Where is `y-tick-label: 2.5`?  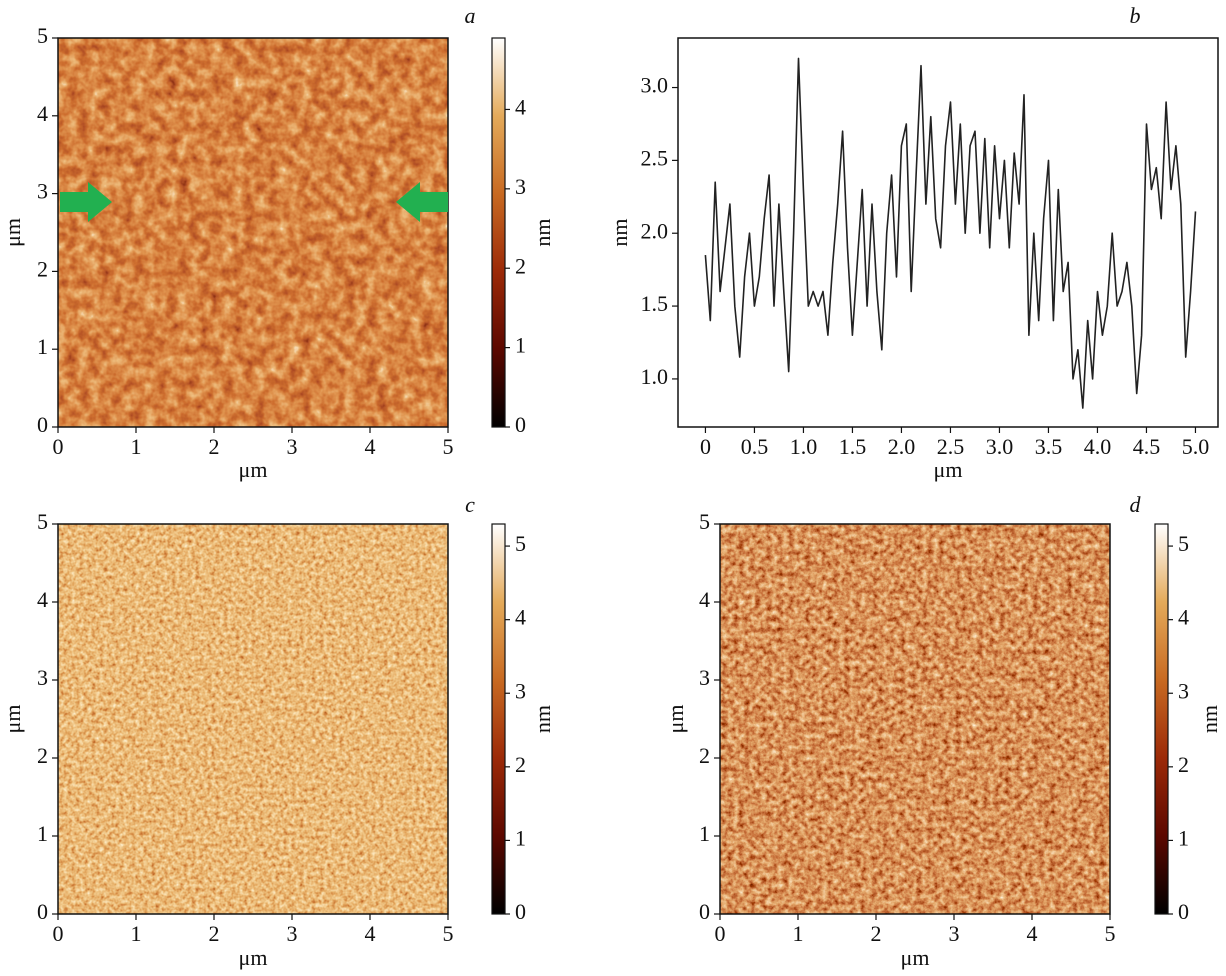 y-tick-label: 2.5 is located at coordinates (655, 157).